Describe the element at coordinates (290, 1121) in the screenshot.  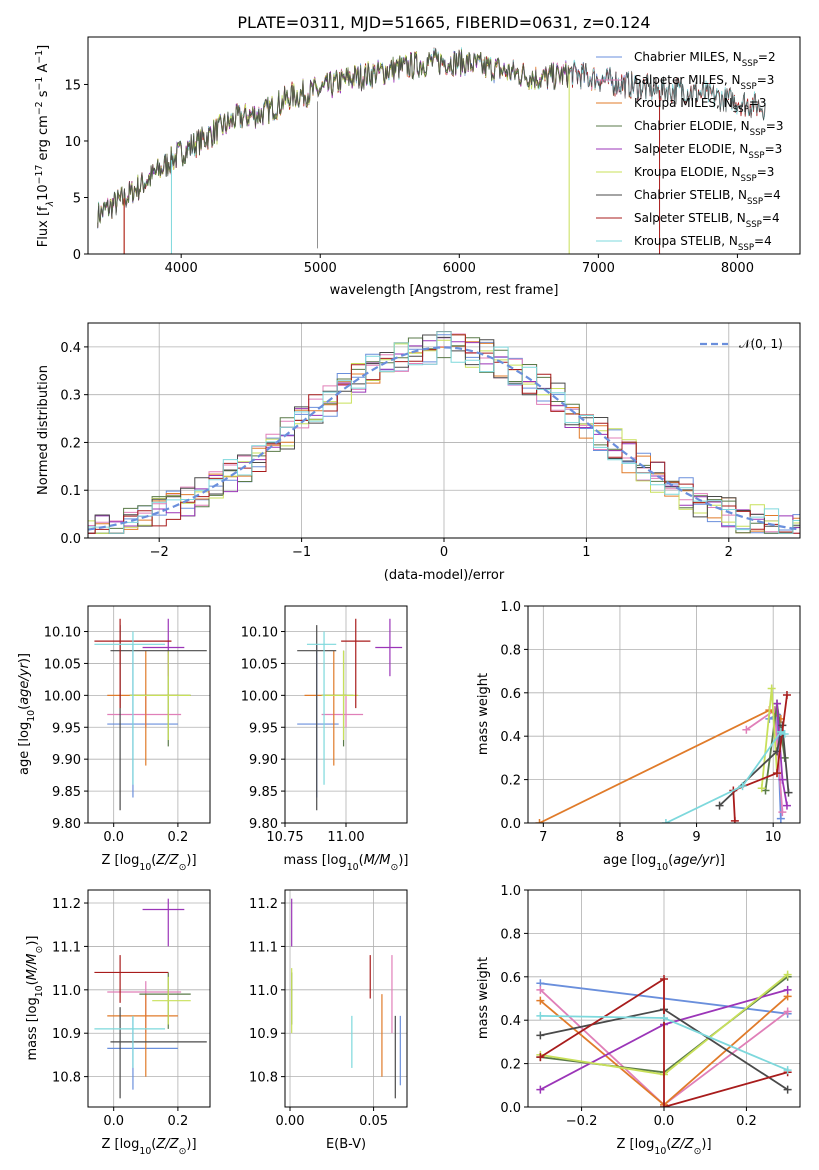
I see `x-tick-label: 0.00` at that location.